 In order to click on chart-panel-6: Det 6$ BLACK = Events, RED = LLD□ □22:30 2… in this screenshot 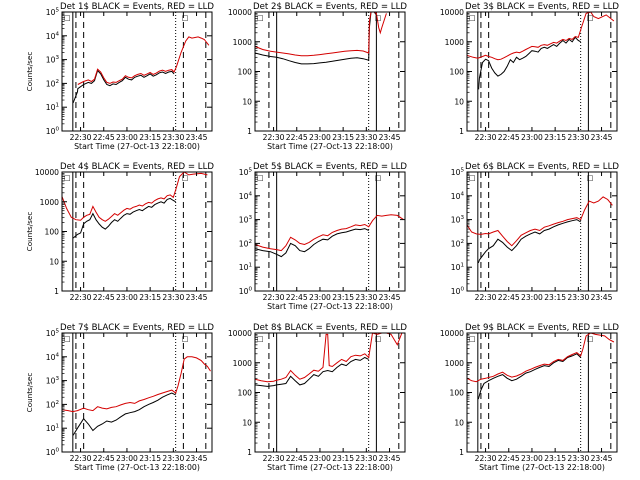, I will do `click(535, 232)`.